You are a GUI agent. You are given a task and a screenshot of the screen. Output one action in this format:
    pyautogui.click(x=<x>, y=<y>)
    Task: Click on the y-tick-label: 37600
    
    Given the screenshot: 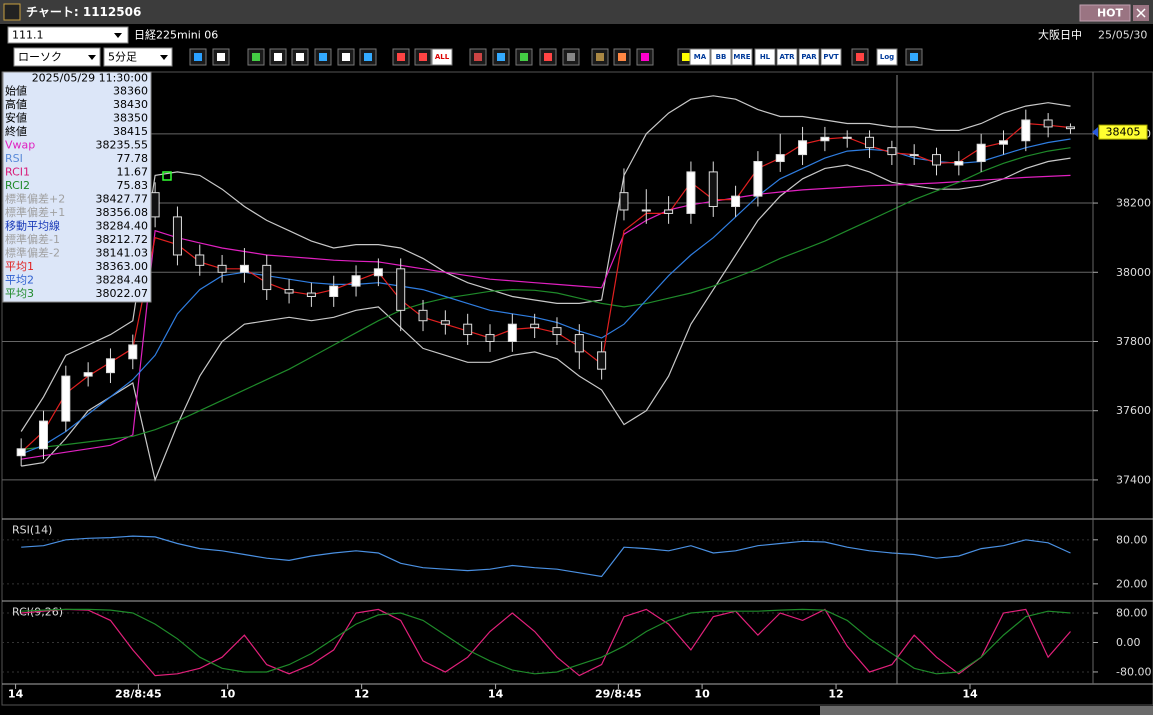 What is the action you would take?
    pyautogui.click(x=1133, y=410)
    